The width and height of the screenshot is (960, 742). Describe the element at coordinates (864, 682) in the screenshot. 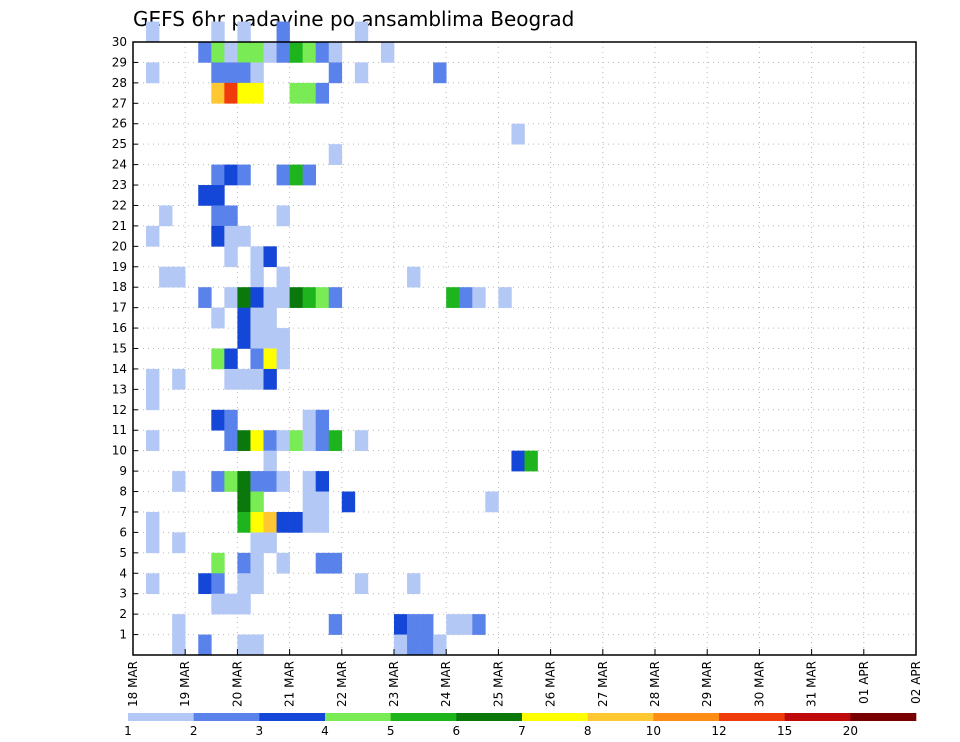

I see `x-tick-label: 01 APR` at that location.